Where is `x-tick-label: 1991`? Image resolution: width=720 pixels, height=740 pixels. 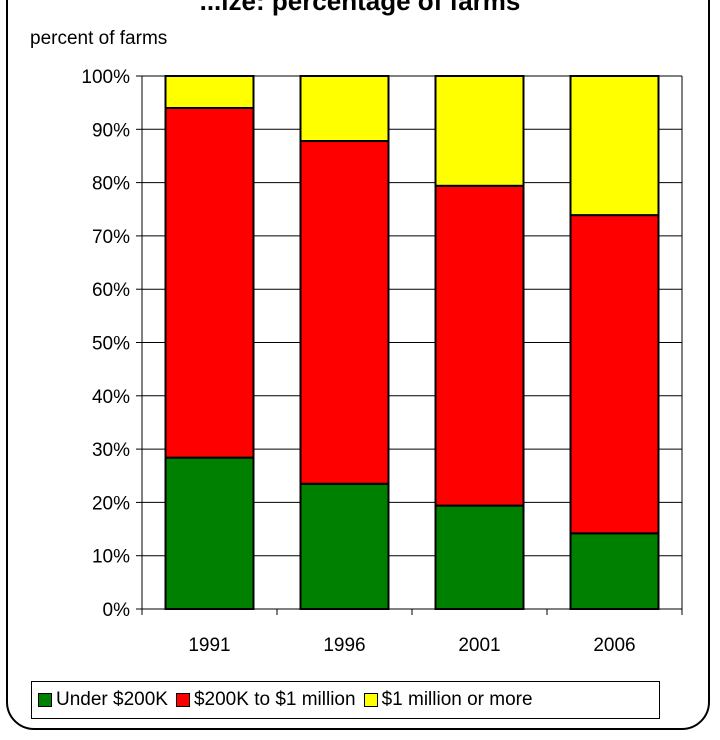
x-tick-label: 1991 is located at coordinates (209, 645).